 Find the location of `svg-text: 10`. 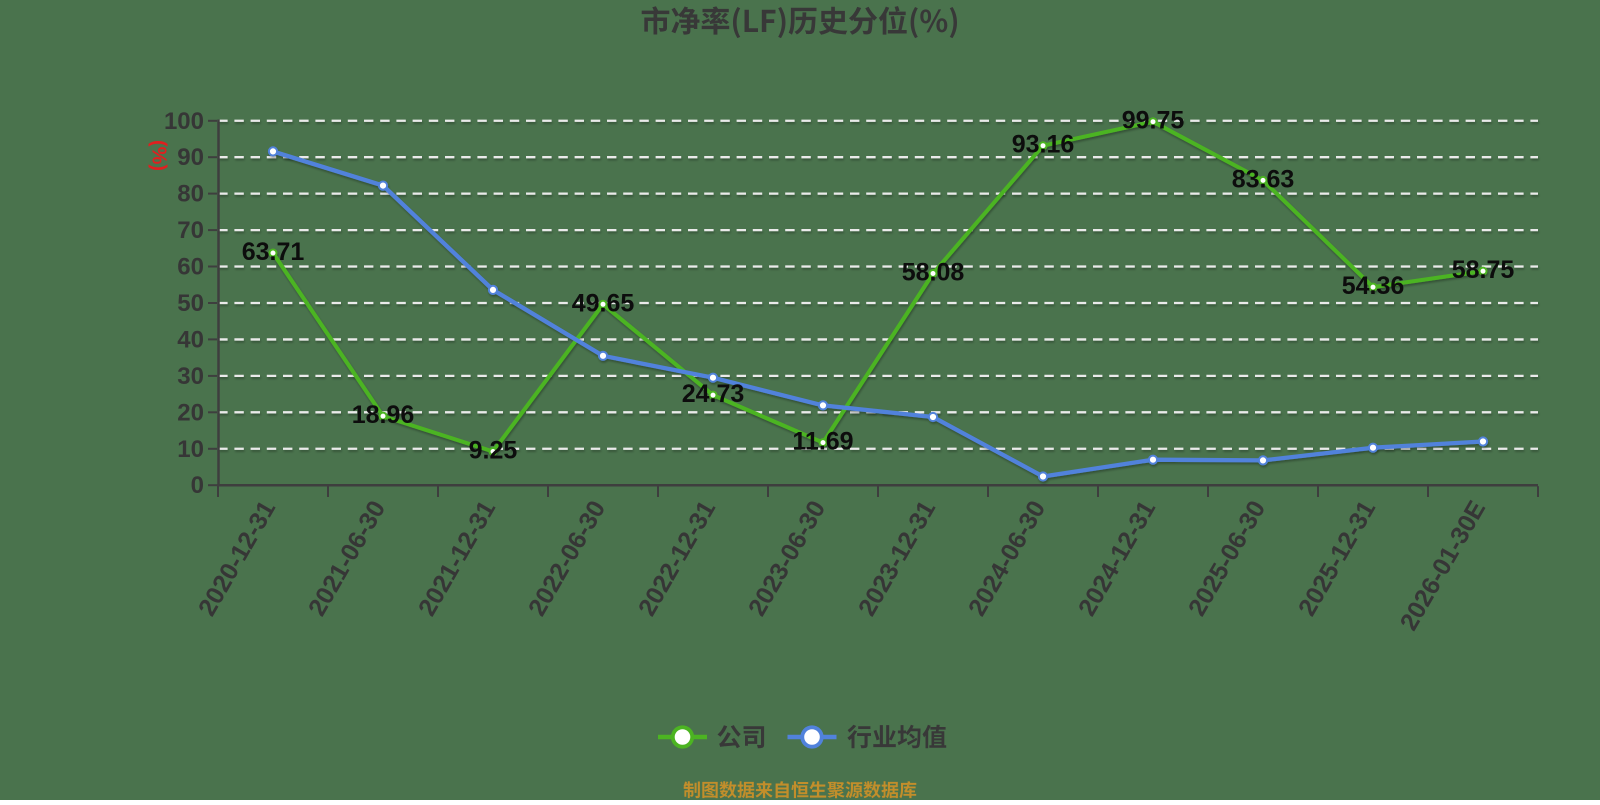

svg-text: 10 is located at coordinates (190, 449).